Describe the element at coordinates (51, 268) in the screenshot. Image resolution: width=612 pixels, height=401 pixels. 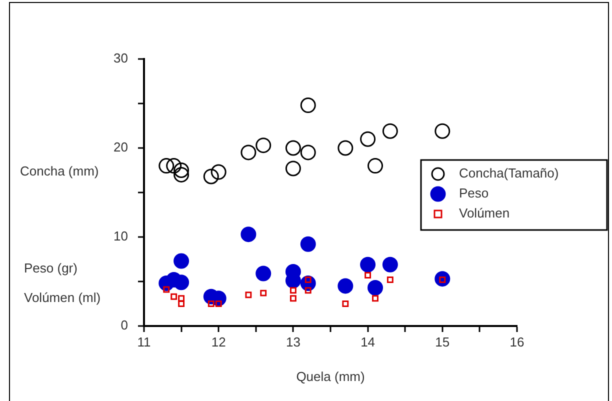
I see `text: Peso (gr)` at that location.